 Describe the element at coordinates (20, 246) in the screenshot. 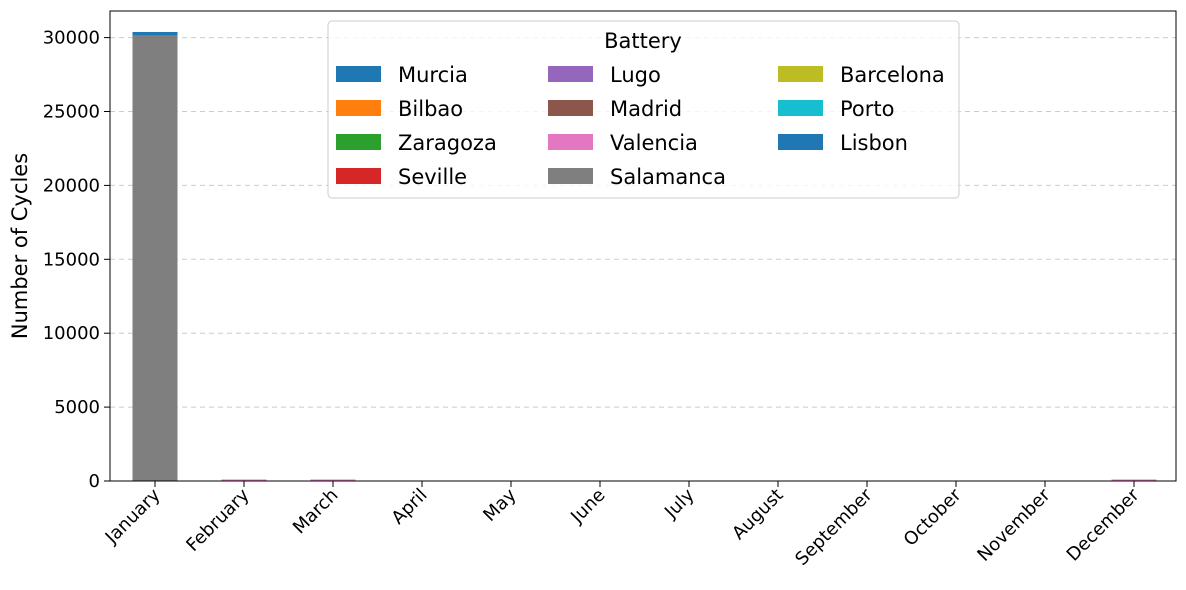

I see `y-axis-title: Number of Cycles` at that location.